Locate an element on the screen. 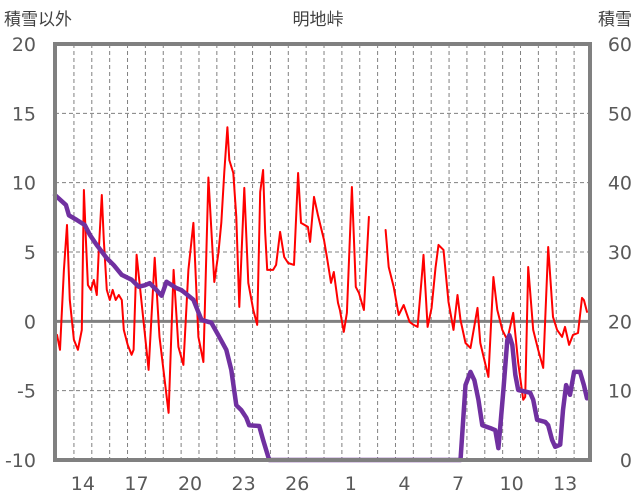 This screenshot has height=501, width=636. x-tick-label: 20 is located at coordinates (190, 484).